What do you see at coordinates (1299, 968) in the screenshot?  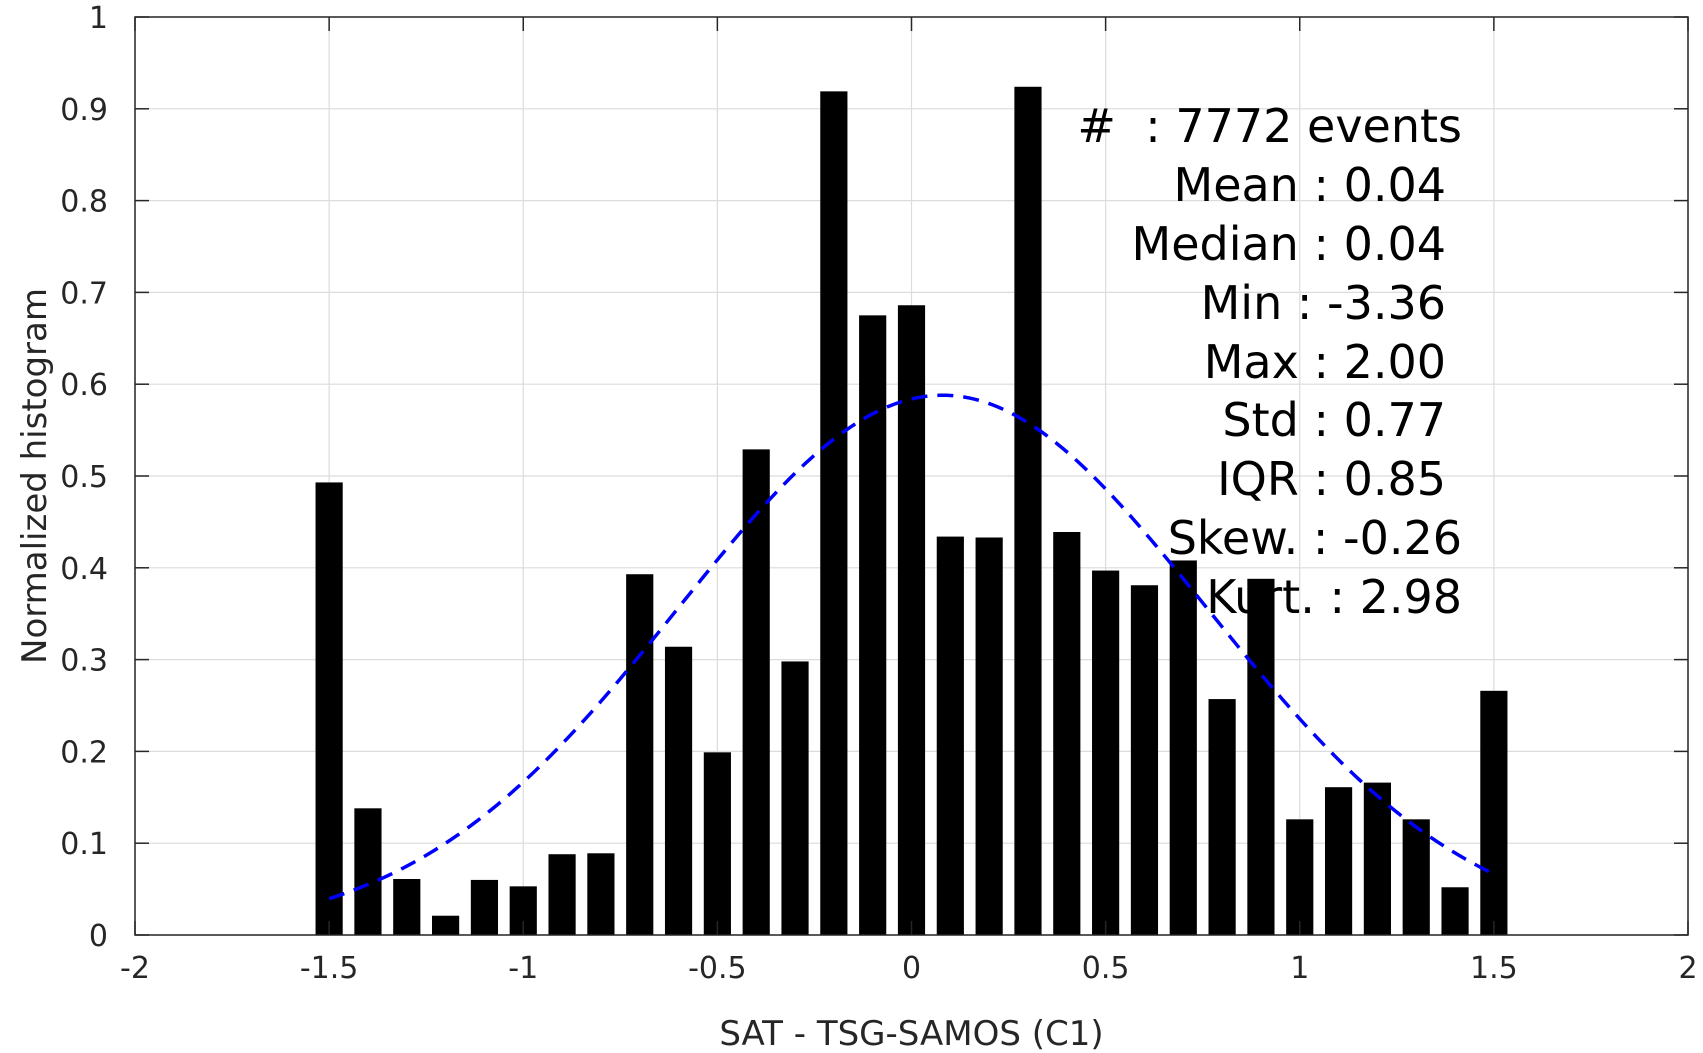 I see `x-tick-label-6: 1` at bounding box center [1299, 968].